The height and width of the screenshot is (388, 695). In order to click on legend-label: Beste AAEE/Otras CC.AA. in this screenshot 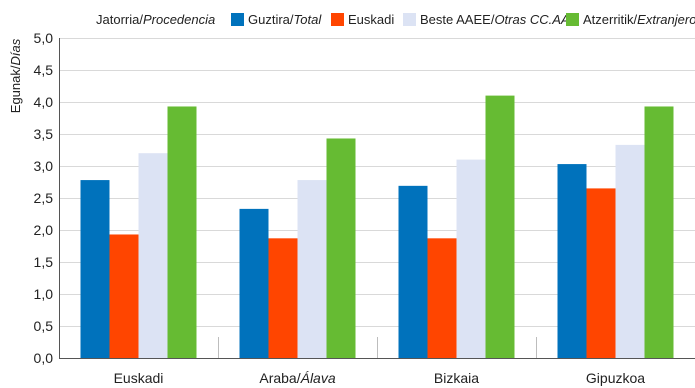, I will do `click(496, 19)`.